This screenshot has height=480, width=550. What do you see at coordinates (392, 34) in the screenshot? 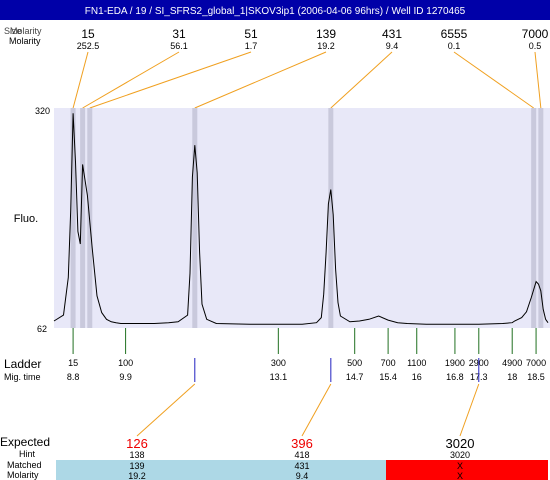
I see `peak-size-label: 431` at bounding box center [392, 34].